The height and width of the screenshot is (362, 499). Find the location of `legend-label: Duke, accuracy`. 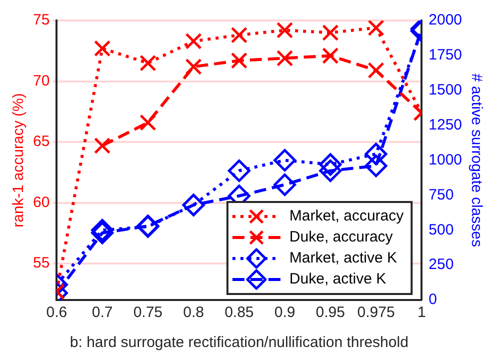

legend-label: Duke, accuracy is located at coordinates (341, 237).